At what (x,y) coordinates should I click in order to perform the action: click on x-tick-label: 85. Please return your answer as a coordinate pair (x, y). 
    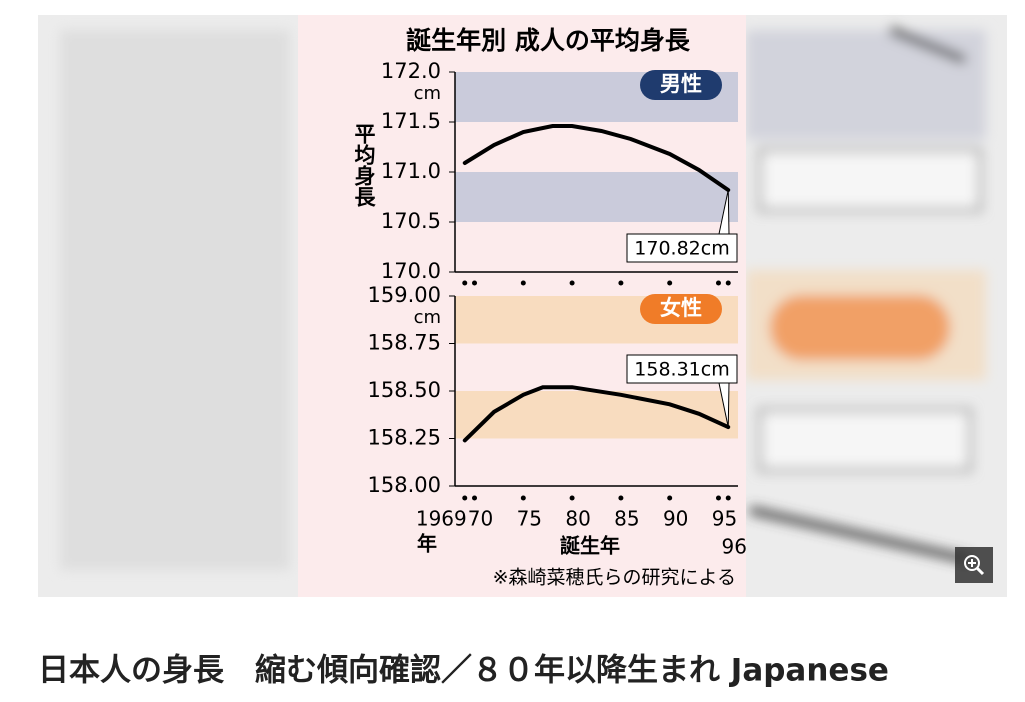
    Looking at the image, I should click on (626, 519).